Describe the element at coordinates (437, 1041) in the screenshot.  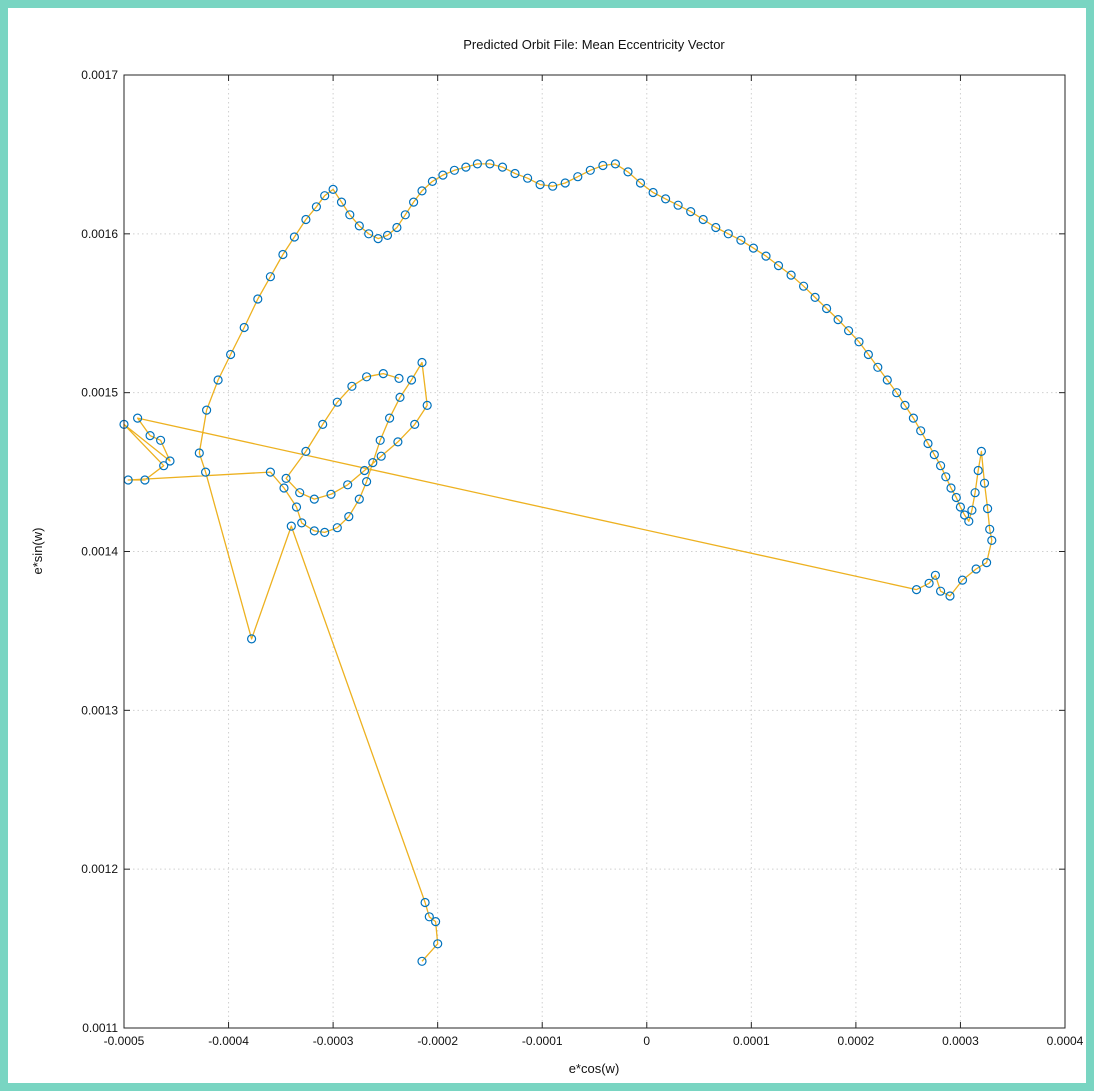
I see `x-tick-label: -0.0002` at that location.